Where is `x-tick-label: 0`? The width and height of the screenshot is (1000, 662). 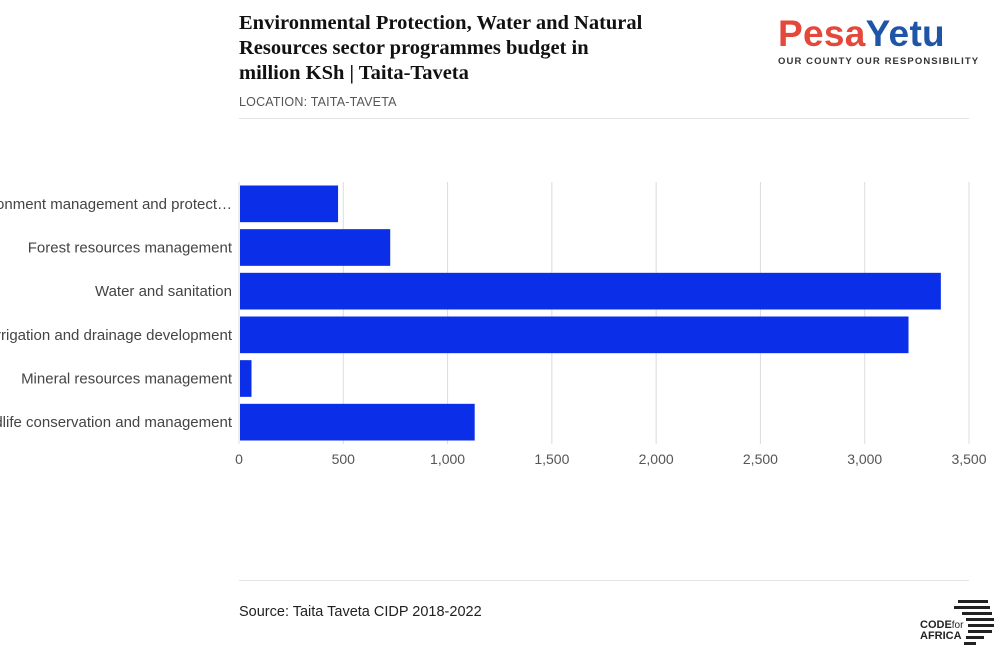
x-tick-label: 0 is located at coordinates (239, 459).